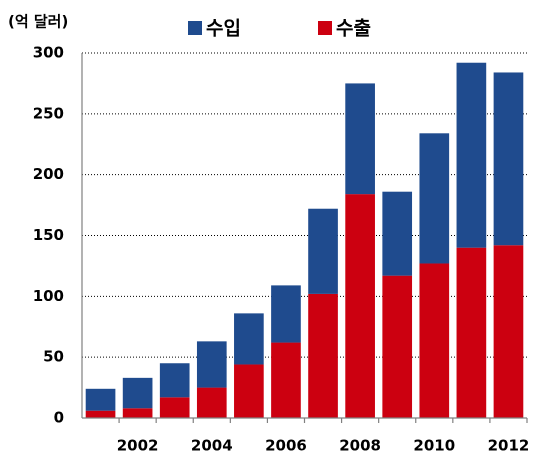 Image resolution: width=534 pixels, height=459 pixels. What do you see at coordinates (509, 446) in the screenshot?
I see `x-tick-label: 2012` at bounding box center [509, 446].